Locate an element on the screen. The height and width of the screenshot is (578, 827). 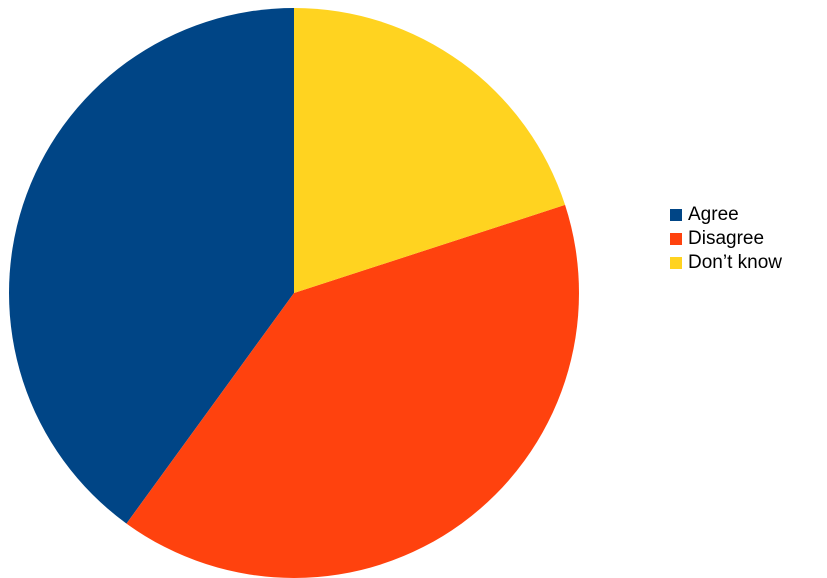
legend: Agree Disagree Don’t know is located at coordinates (726, 239).